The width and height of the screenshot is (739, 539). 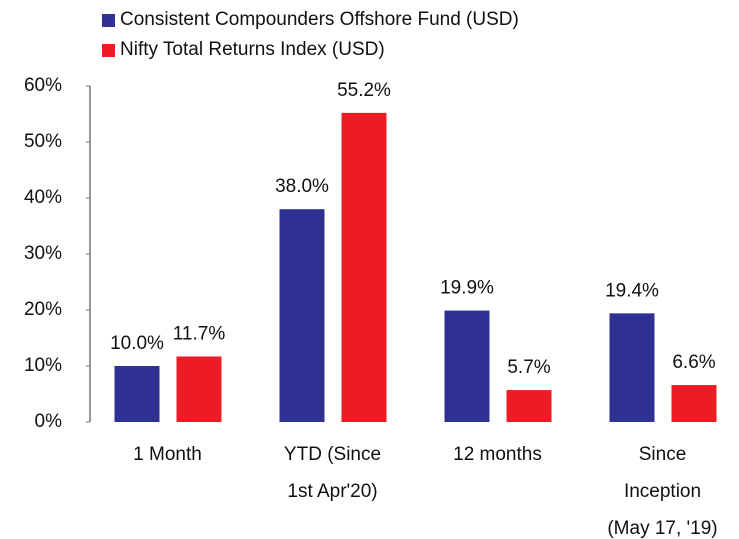 I want to click on x-tick-label: 1 Month, so click(x=167, y=454).